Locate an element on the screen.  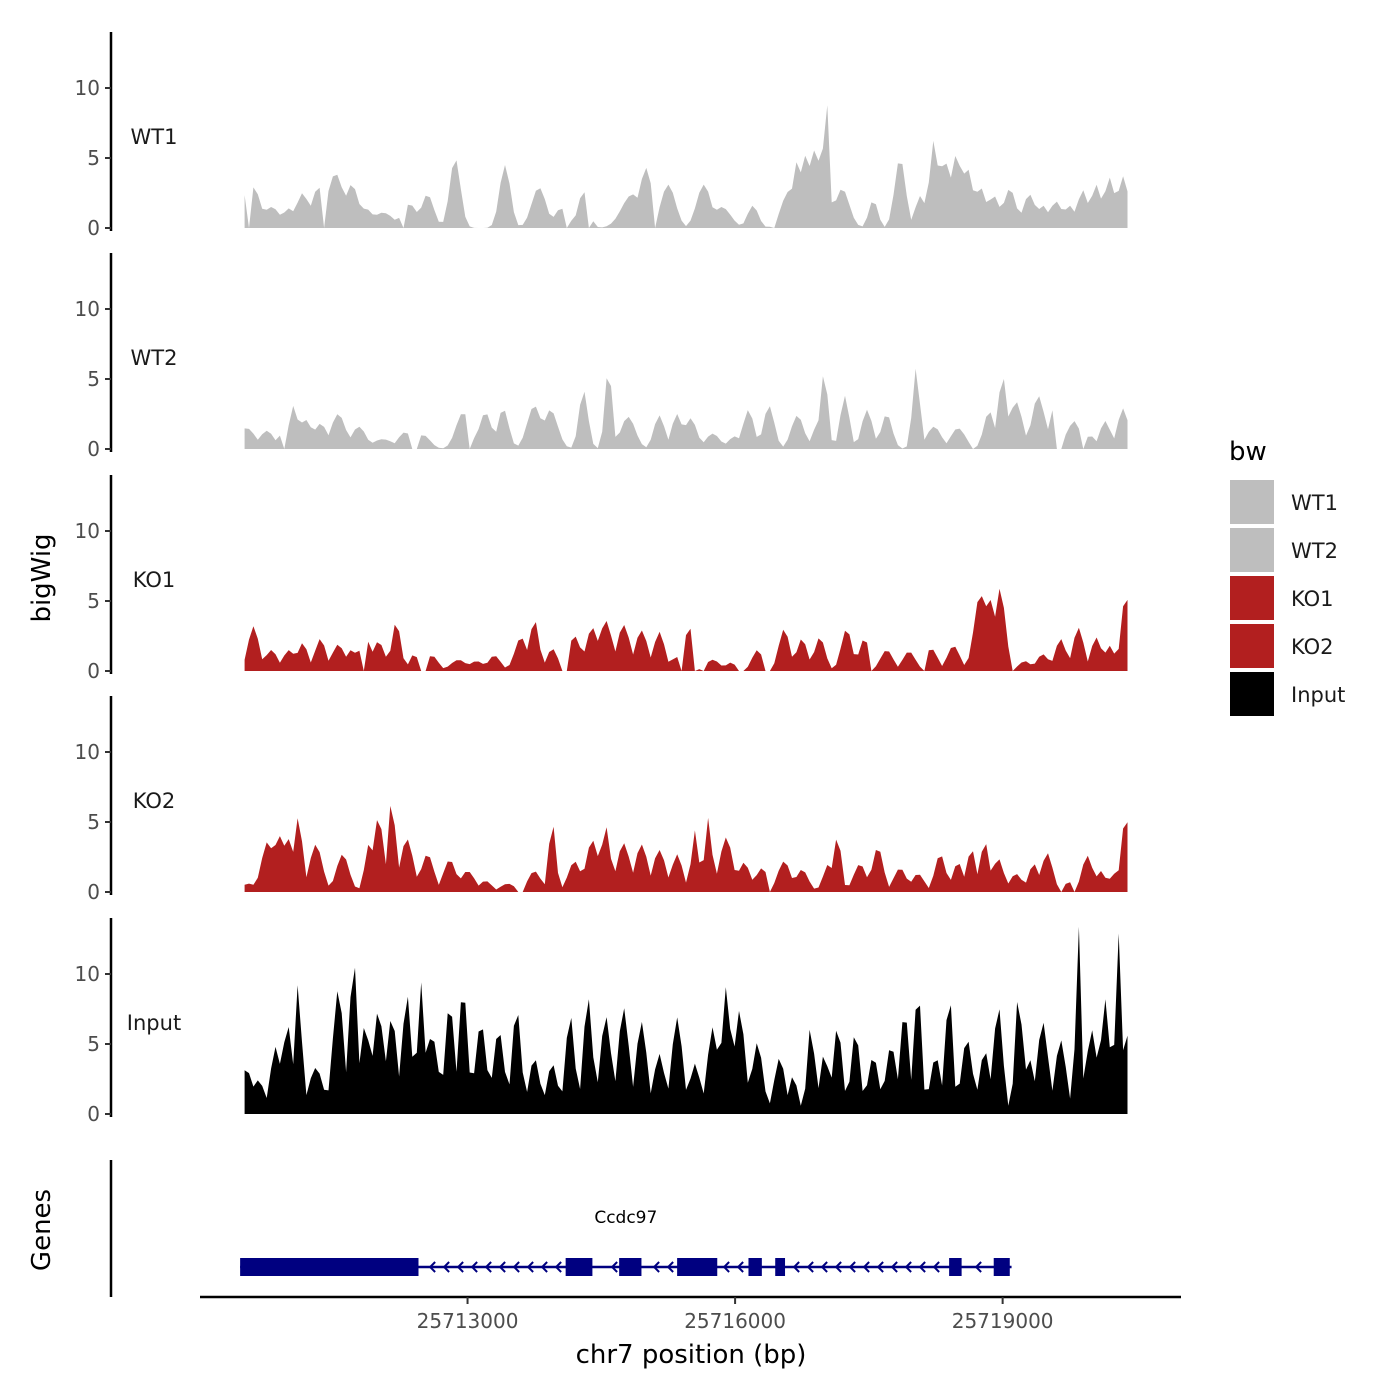
track-input: 0 5 10 Input is located at coordinates (601, 1022).